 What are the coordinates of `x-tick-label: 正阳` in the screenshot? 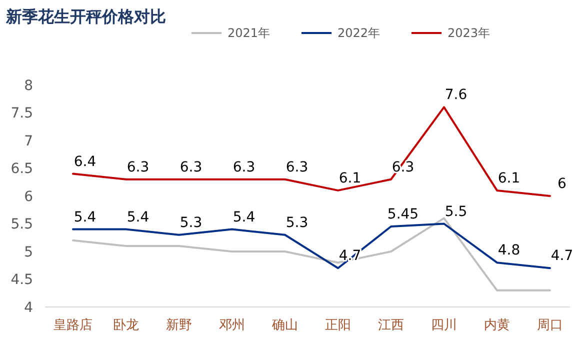 It's located at (338, 325).